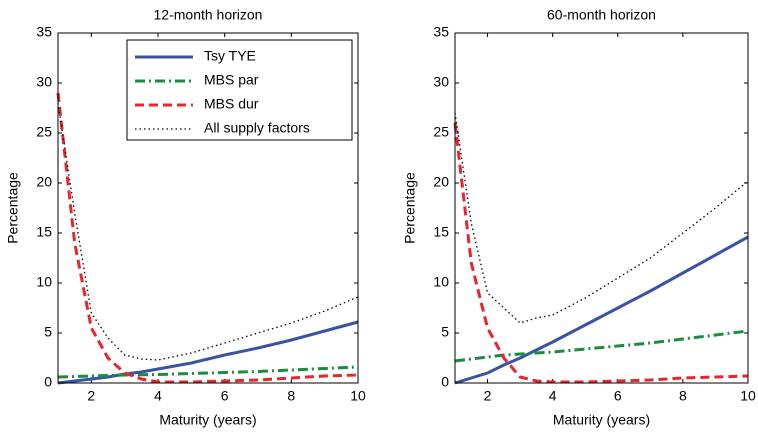  I want to click on chart-title: 60-month horizon, so click(601, 15).